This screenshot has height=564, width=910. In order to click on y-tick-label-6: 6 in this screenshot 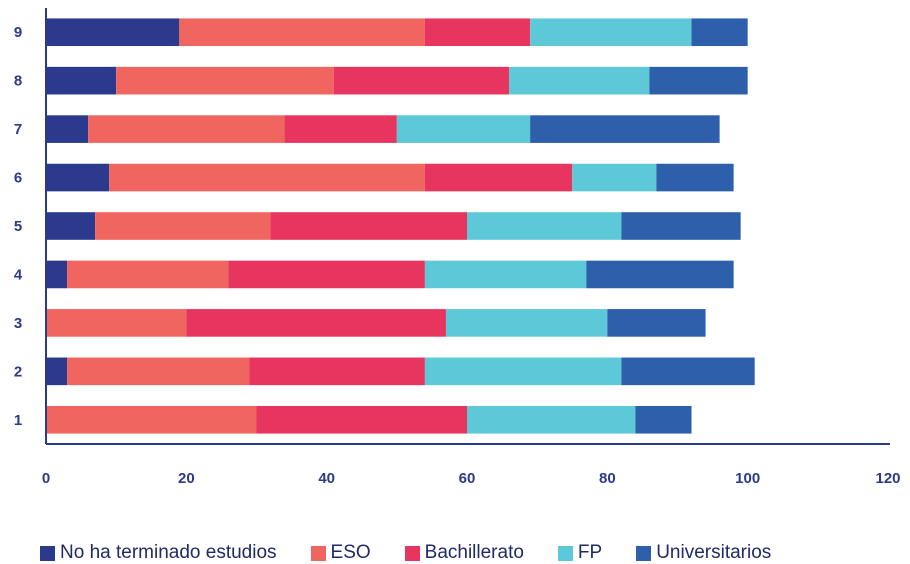, I will do `click(18, 178)`.